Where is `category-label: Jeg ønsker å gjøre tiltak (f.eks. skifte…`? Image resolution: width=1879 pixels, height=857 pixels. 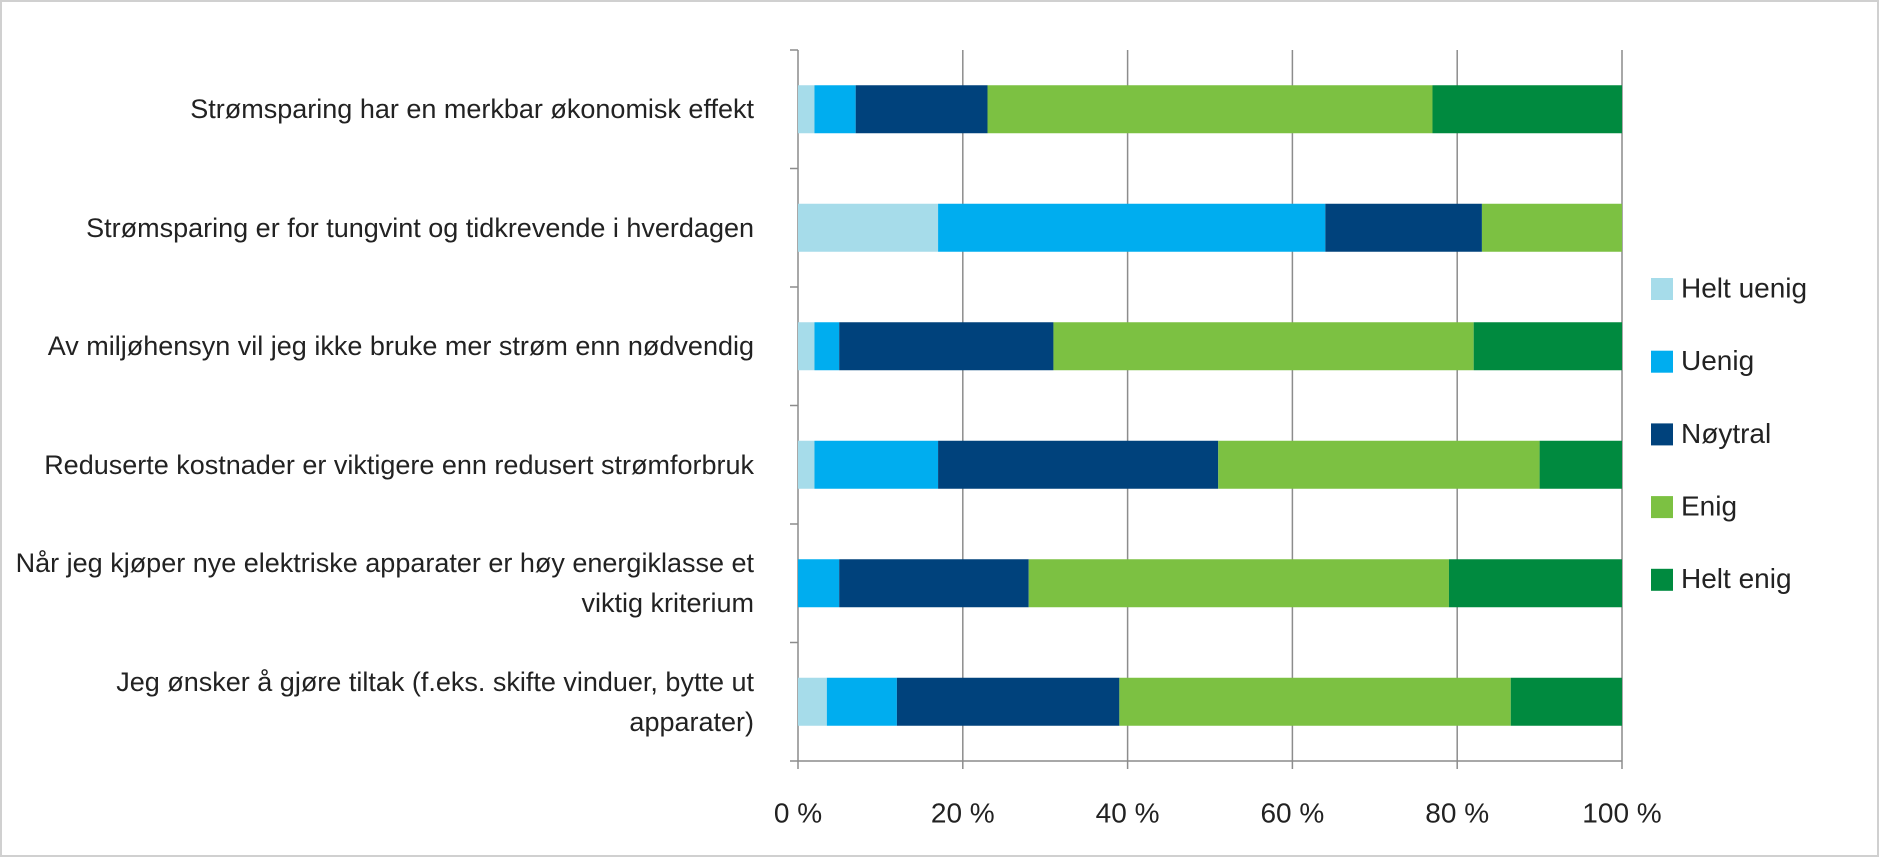 category-label: Jeg ønsker å gjøre tiltak (f.eks. skifte… is located at coordinates (435, 701).